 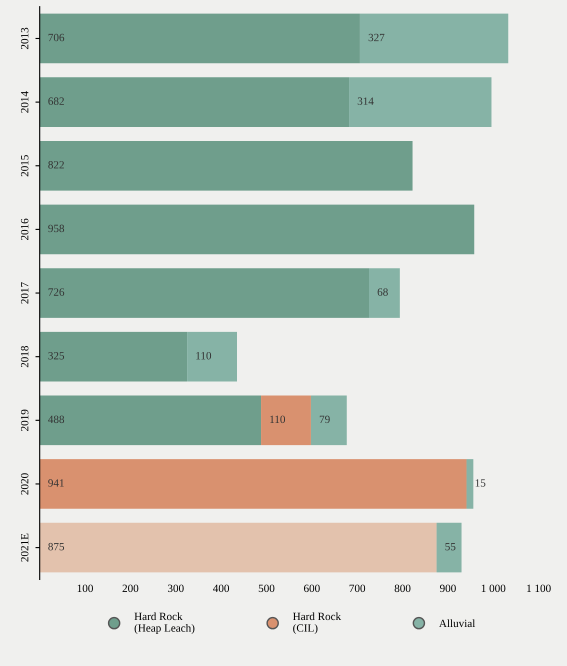 I want to click on x-tick-label: 300, so click(x=176, y=588).